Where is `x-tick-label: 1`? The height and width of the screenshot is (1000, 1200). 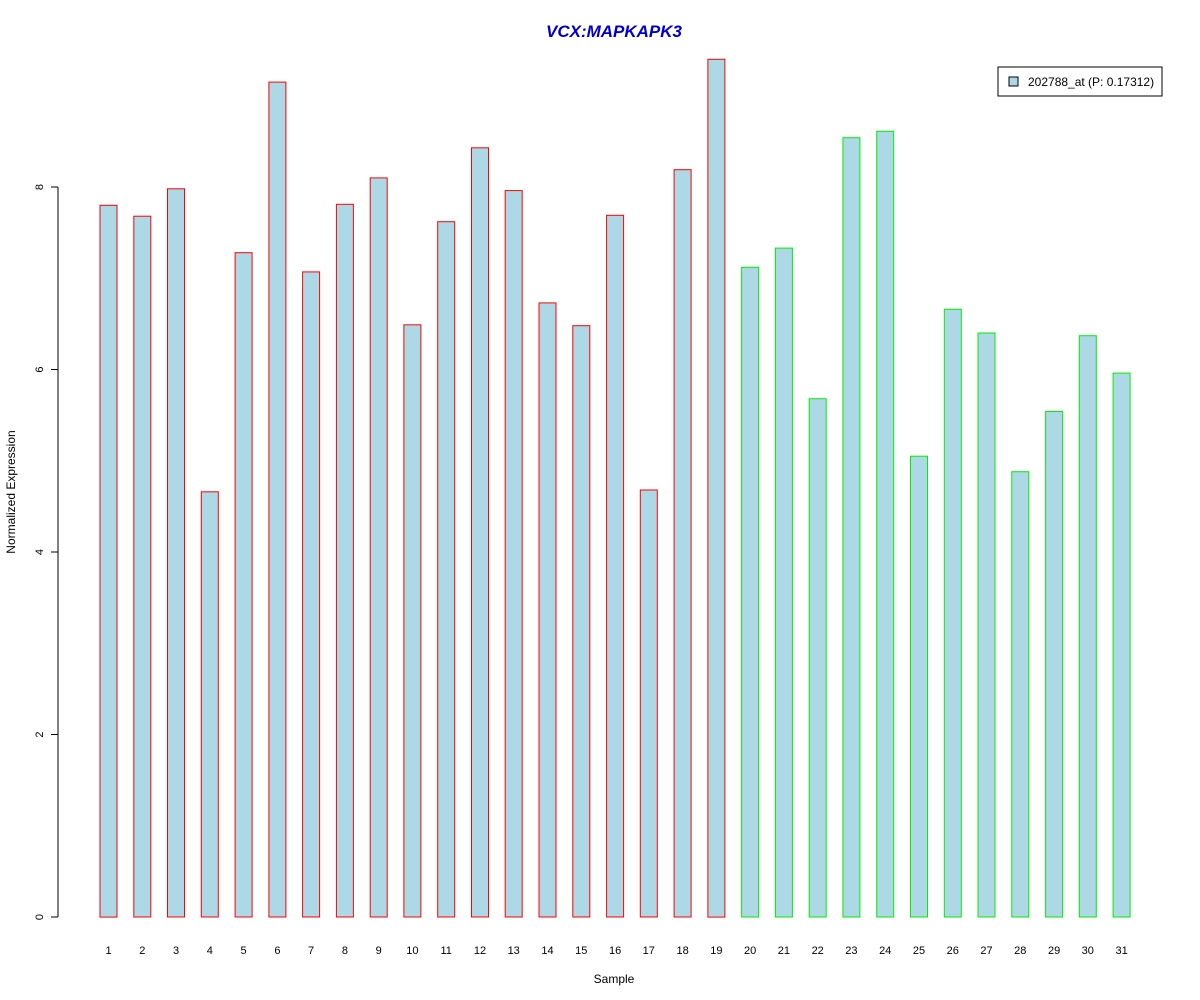 x-tick-label: 1 is located at coordinates (108, 951).